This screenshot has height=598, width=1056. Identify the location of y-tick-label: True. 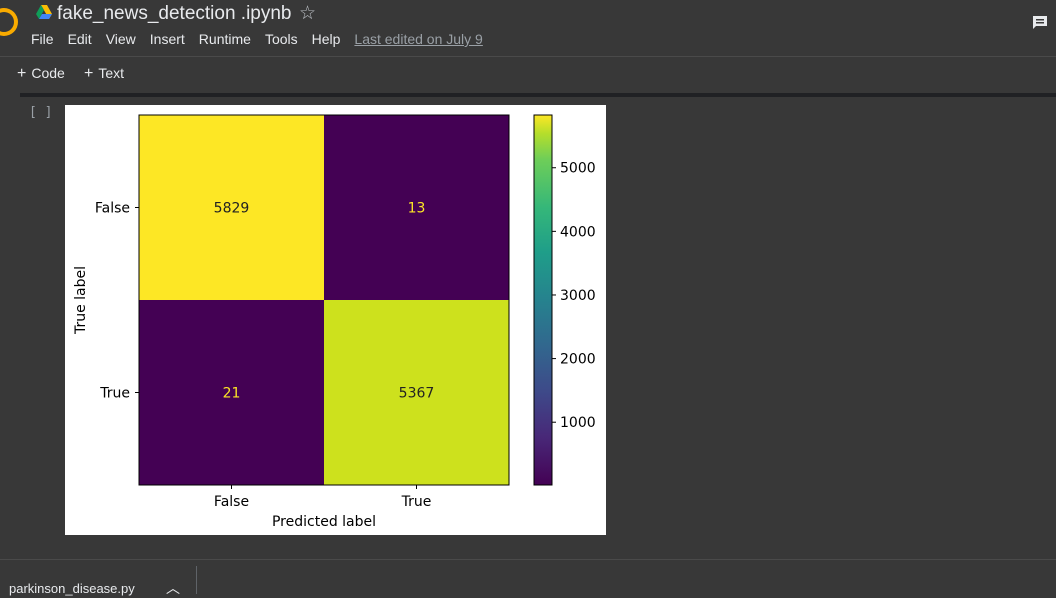
(114, 394).